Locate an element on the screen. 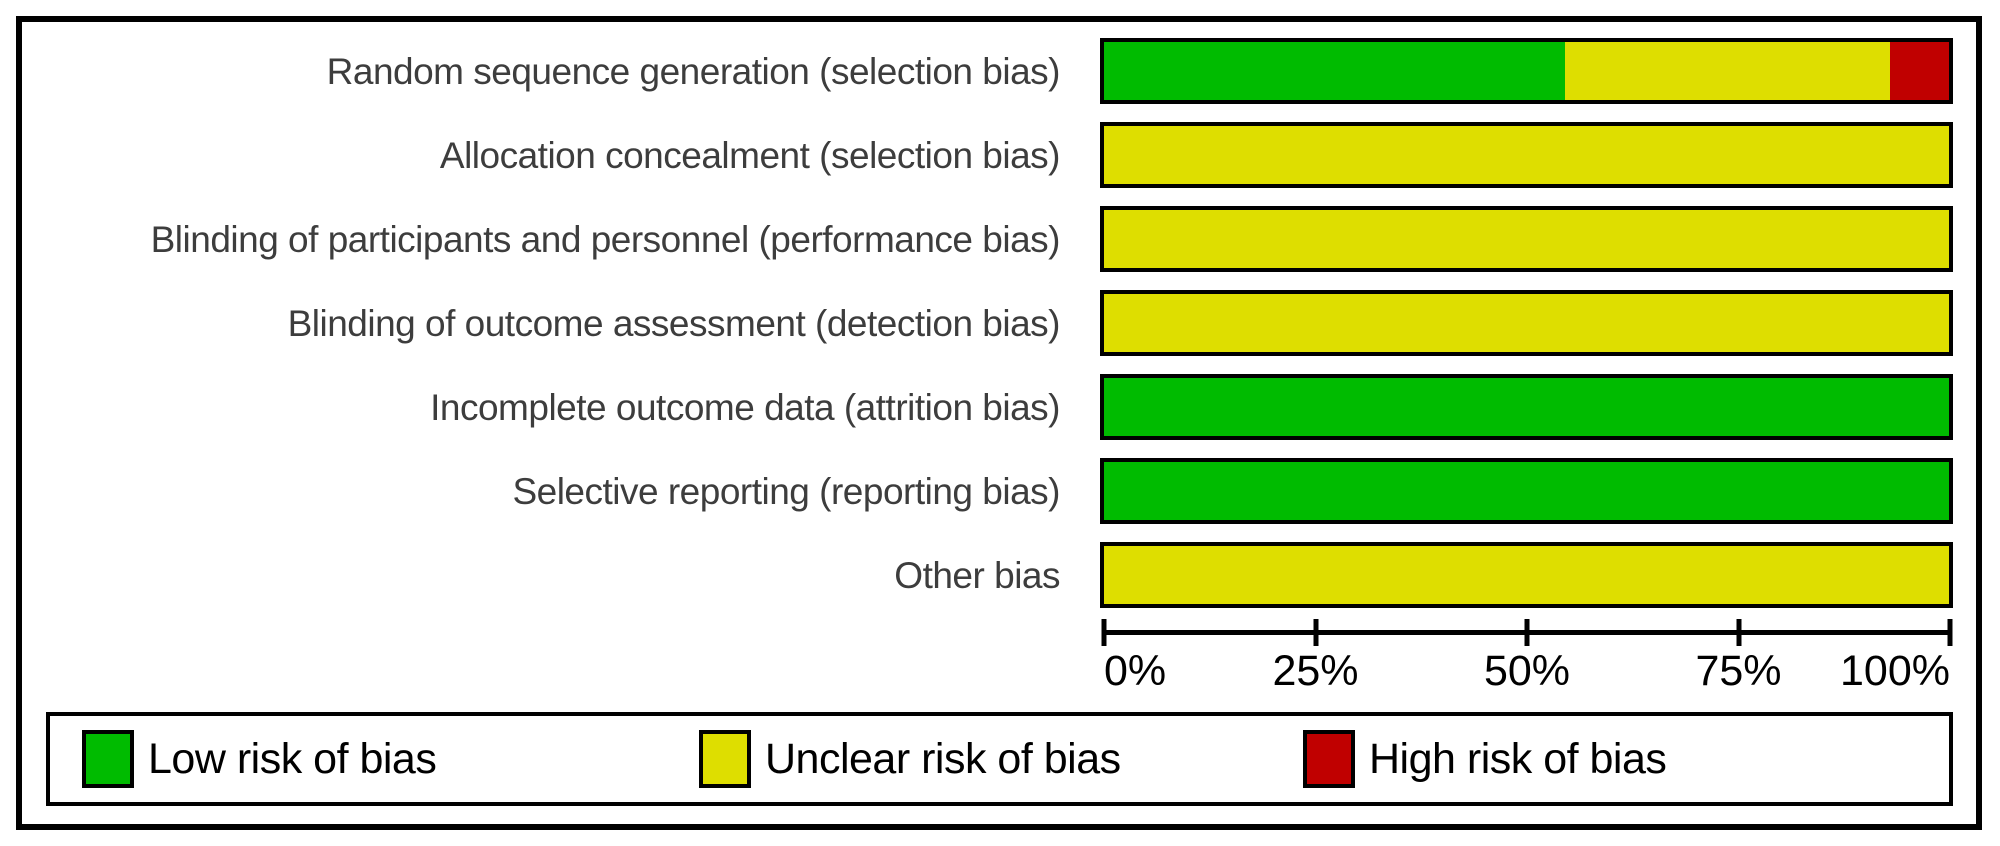 This screenshot has height=846, width=2000. chart-row: Other bias is located at coordinates (987, 575).